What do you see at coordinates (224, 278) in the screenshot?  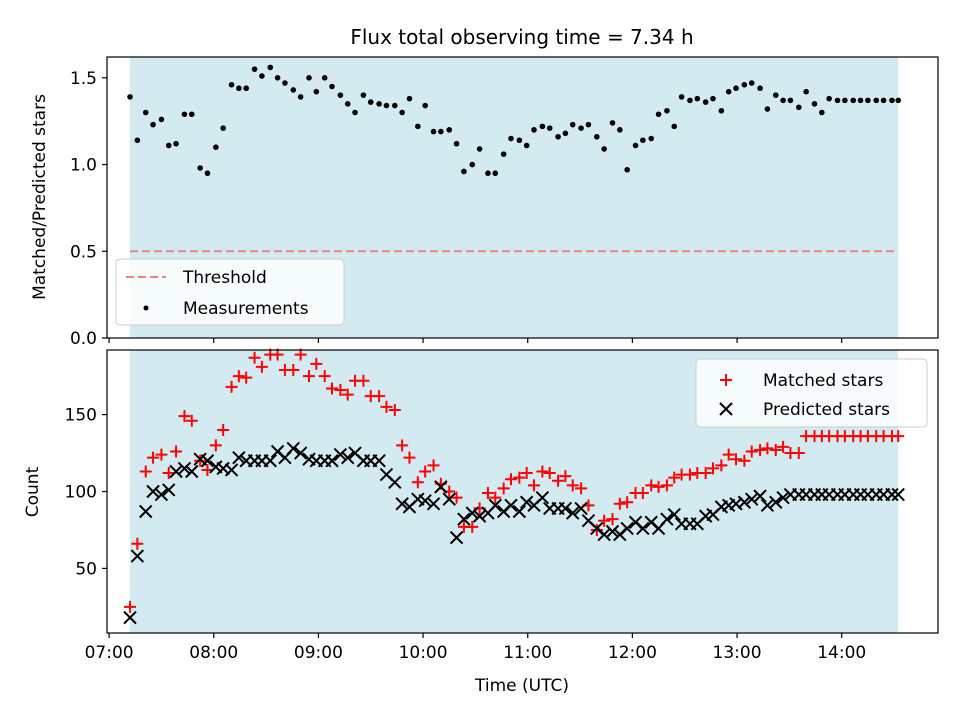 I see `legend-threshold-label: Threshold` at bounding box center [224, 278].